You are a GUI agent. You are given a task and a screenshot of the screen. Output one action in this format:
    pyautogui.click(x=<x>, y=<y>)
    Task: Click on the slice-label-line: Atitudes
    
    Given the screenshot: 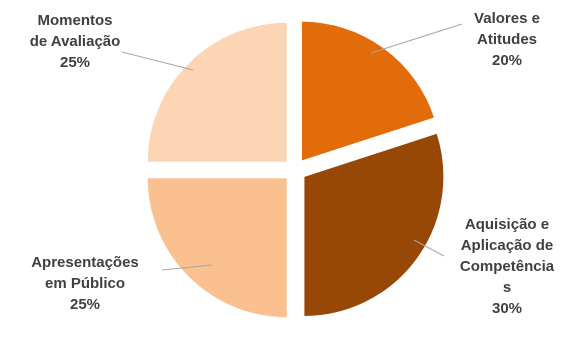 What is the action you would take?
    pyautogui.click(x=507, y=39)
    